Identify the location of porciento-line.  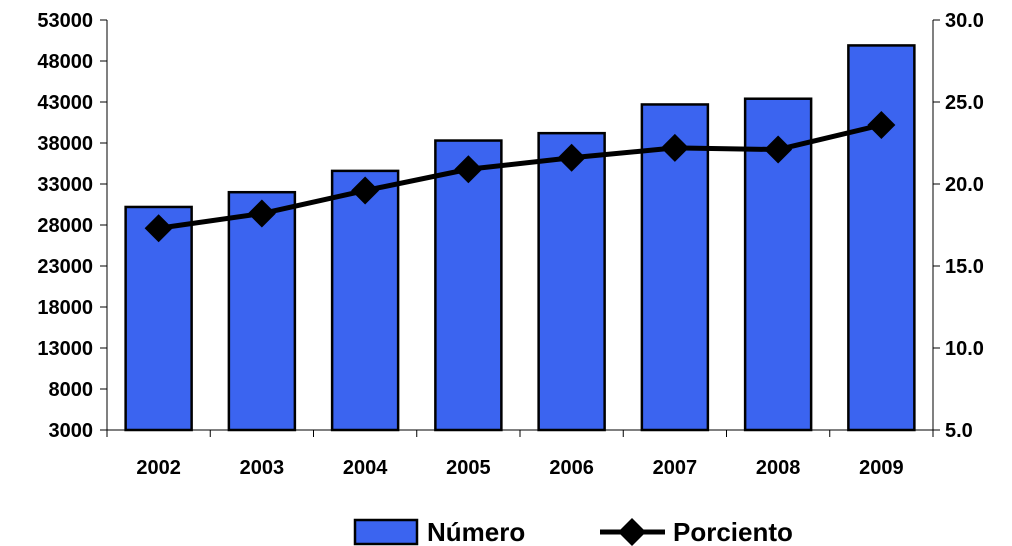
(520, 176).